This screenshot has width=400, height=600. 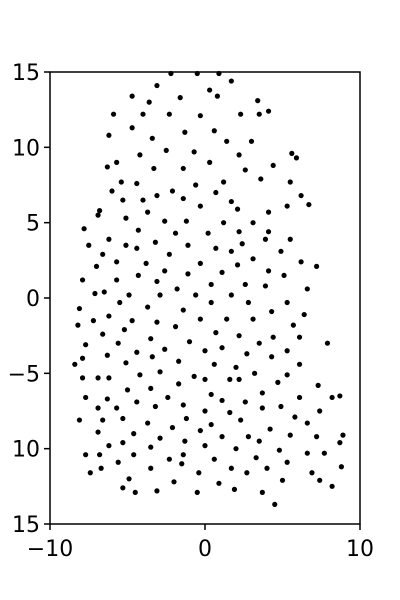 I want to click on y-tick-label: 10, so click(x=26, y=450).